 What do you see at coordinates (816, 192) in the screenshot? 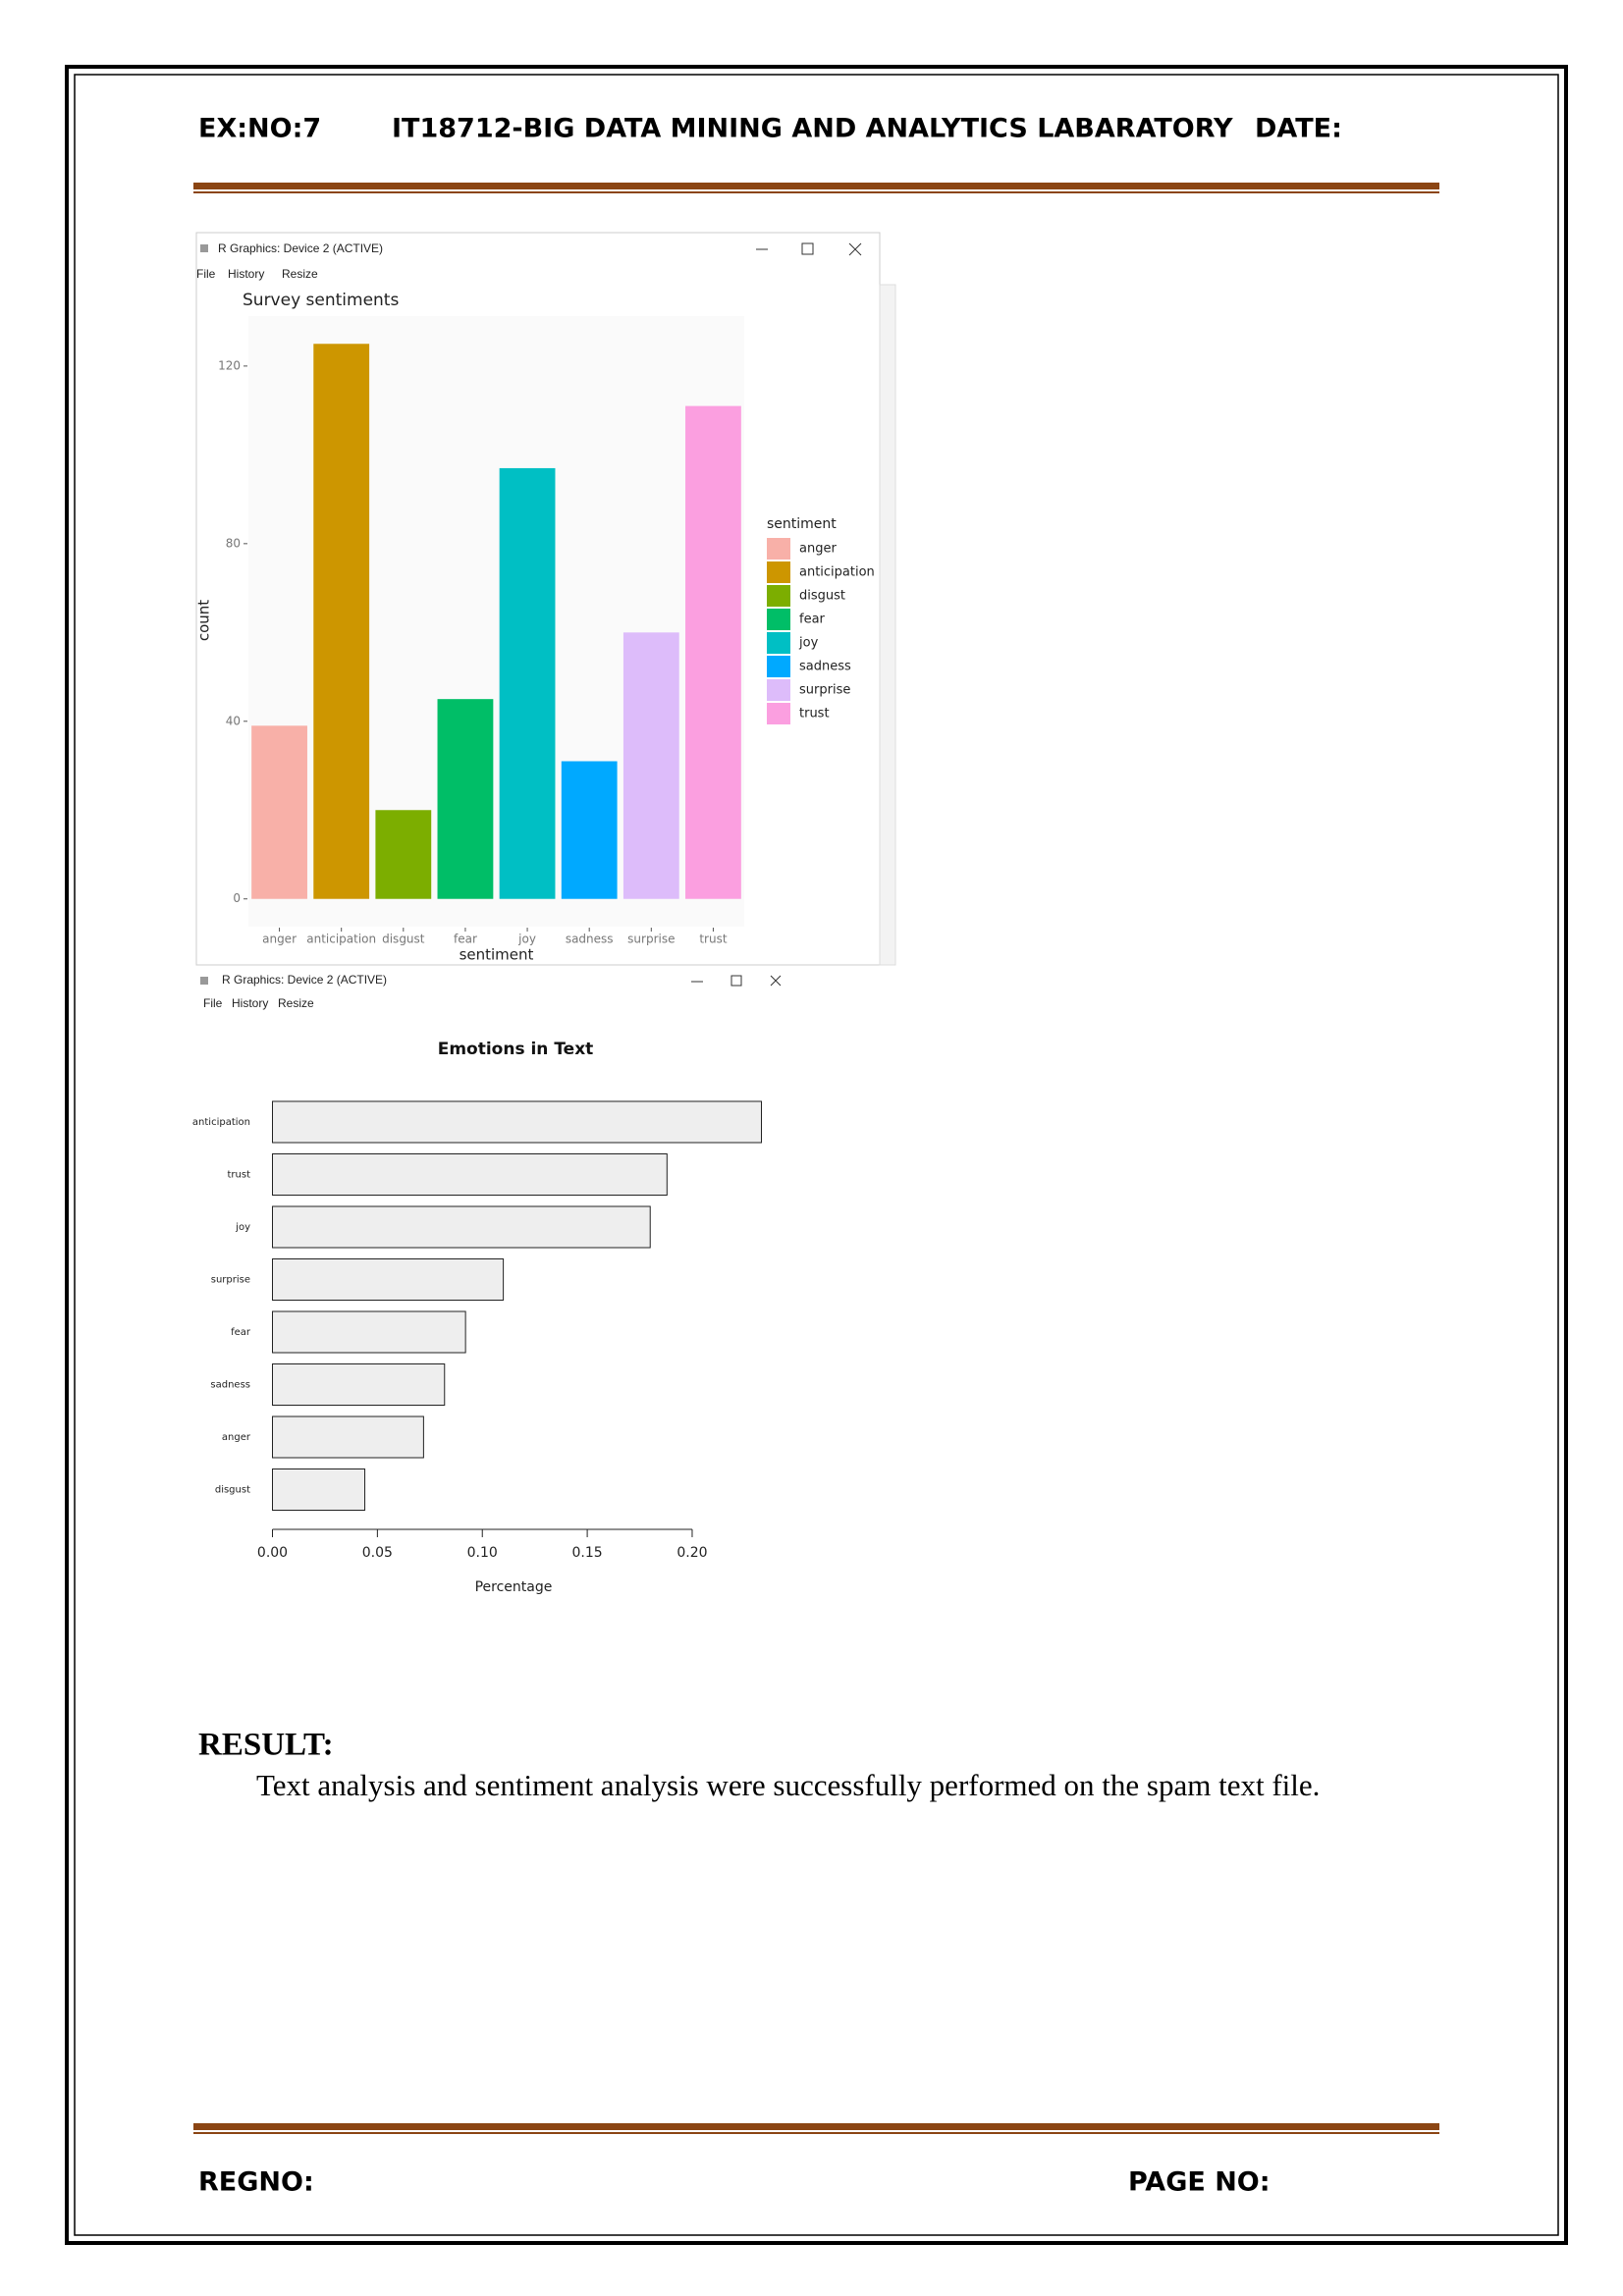
I see `header-rule-thin` at bounding box center [816, 192].